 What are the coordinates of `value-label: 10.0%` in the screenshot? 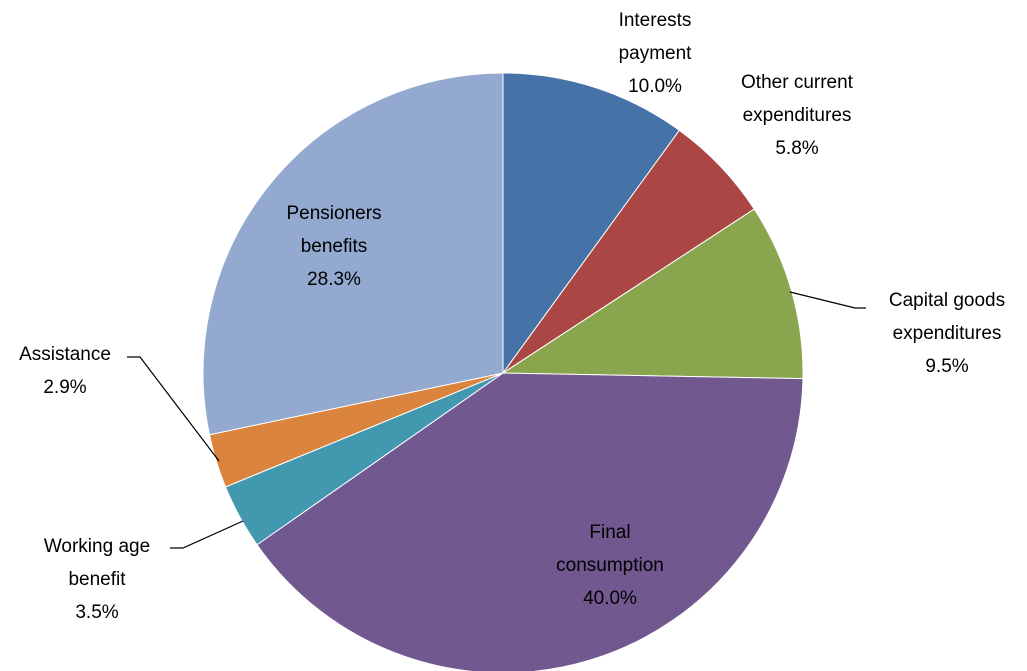 It's located at (655, 86).